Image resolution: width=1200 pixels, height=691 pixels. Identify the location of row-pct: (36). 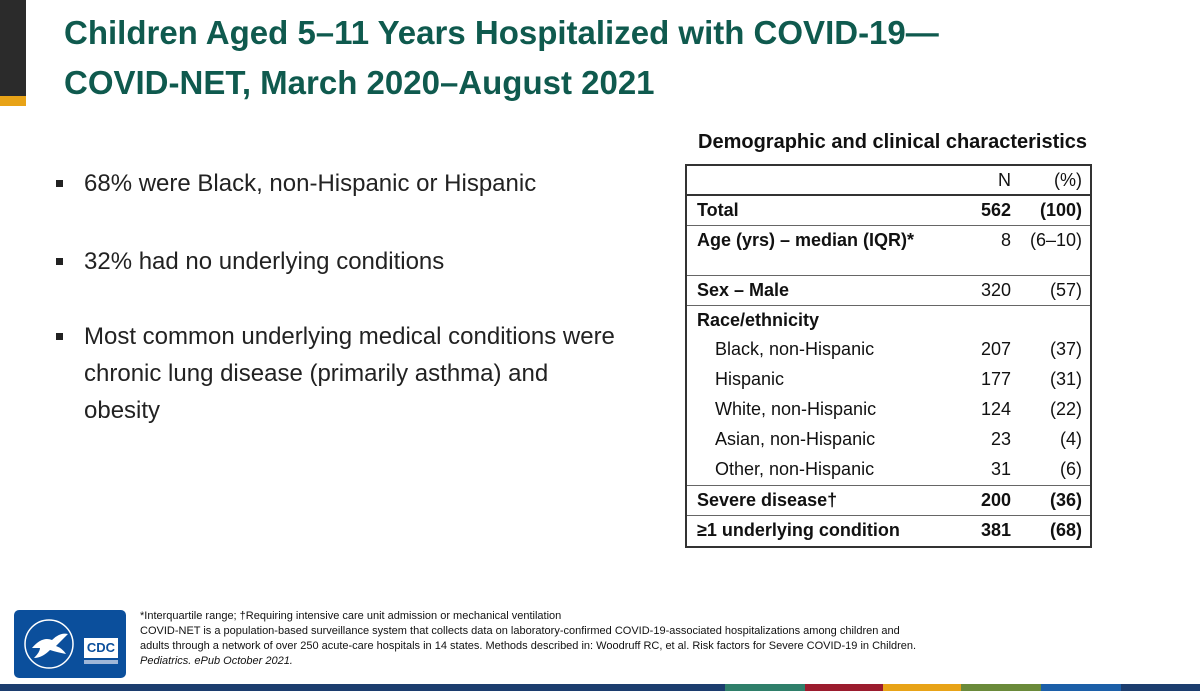
(1050, 500).